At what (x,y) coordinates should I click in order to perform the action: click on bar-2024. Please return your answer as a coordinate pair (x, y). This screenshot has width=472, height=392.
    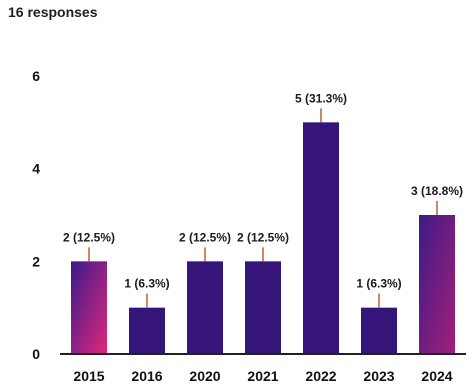
    Looking at the image, I should click on (437, 284).